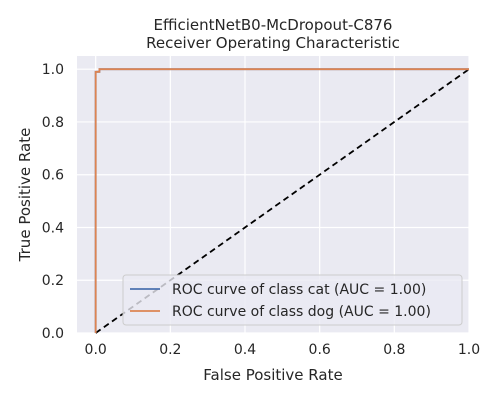 The height and width of the screenshot is (400, 500). Describe the element at coordinates (53, 228) in the screenshot. I see `y-tick-label: 0.4` at that location.